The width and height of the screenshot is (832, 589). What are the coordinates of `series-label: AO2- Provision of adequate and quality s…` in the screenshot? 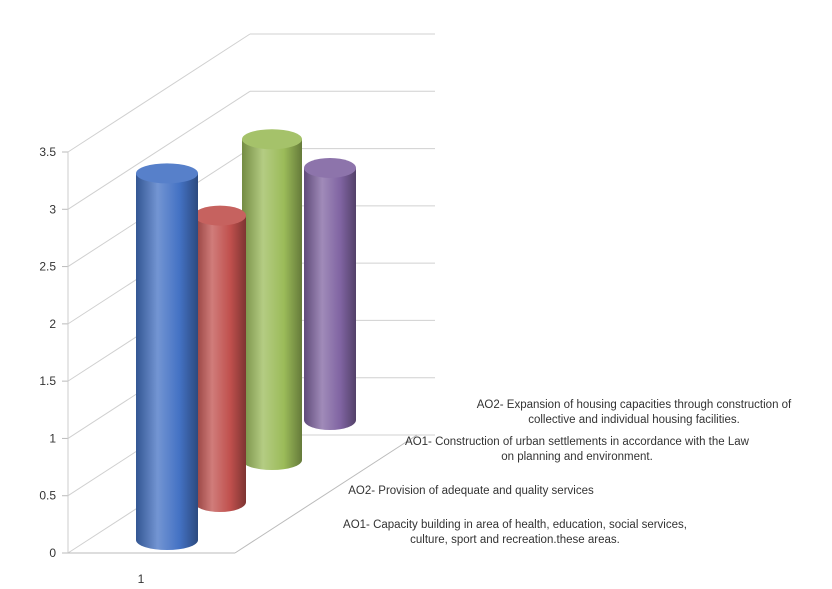 It's located at (471, 491).